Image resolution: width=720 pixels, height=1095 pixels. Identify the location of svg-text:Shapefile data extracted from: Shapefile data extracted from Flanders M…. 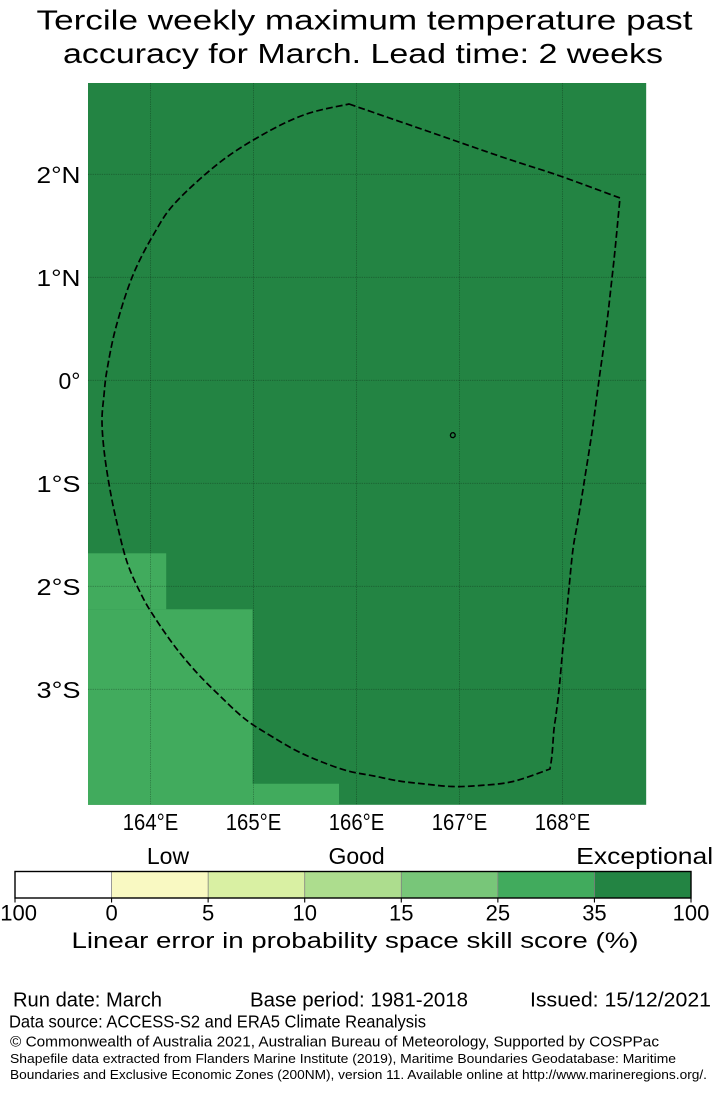
(343, 1058).